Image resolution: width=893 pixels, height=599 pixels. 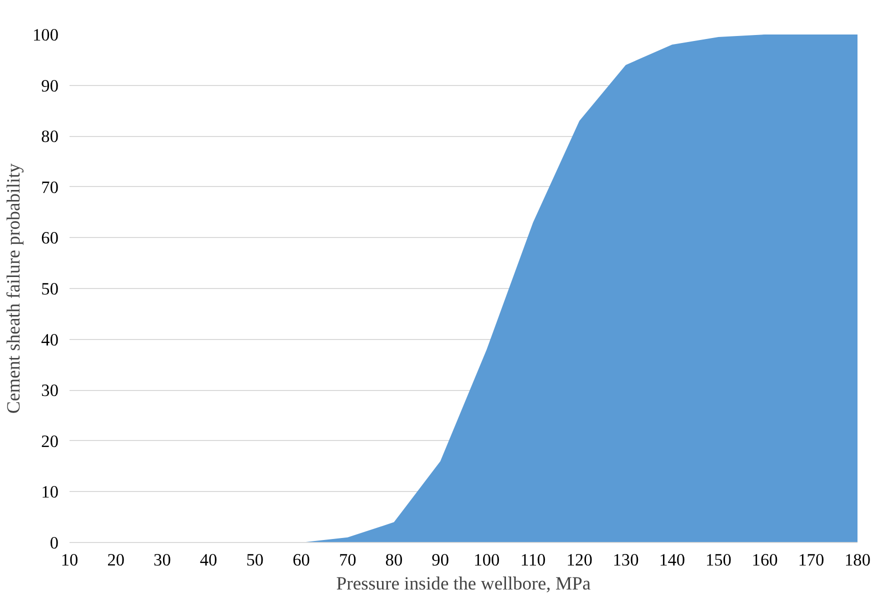 What do you see at coordinates (116, 560) in the screenshot?
I see `x-tick-label: 20` at bounding box center [116, 560].